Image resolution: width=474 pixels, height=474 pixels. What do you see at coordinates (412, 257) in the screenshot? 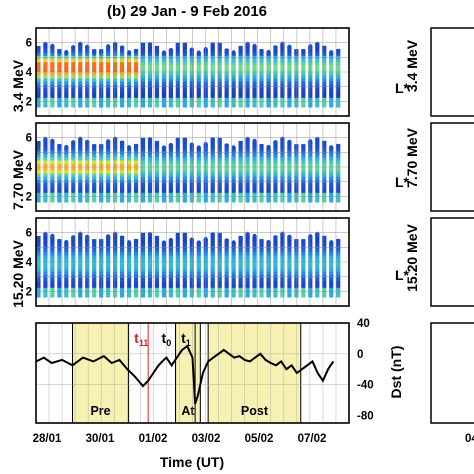
I see `right-label-3: 15.20 MeV` at bounding box center [412, 257].